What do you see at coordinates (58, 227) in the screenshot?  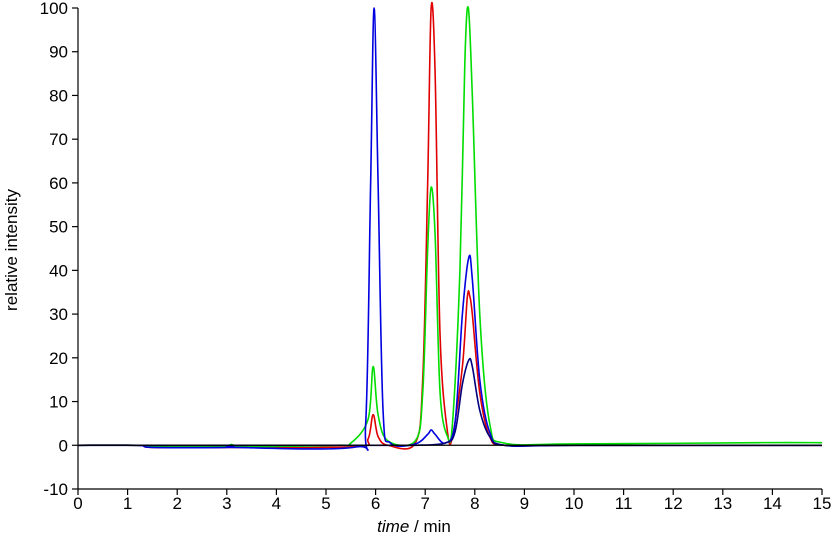 I see `y-tick-label: 50` at bounding box center [58, 227].